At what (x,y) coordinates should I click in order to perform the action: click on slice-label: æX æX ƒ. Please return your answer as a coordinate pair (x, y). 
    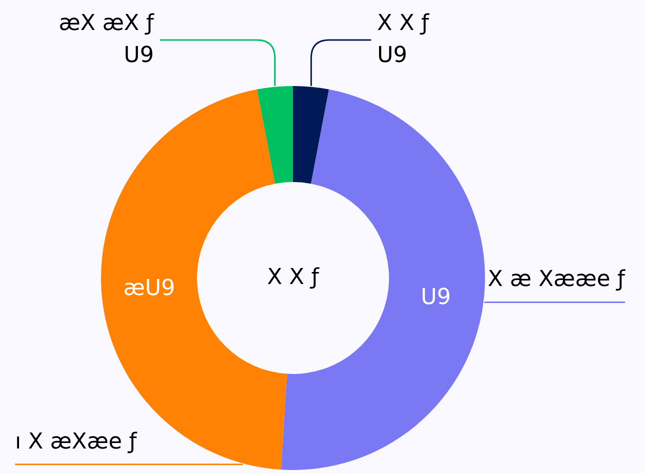
    Looking at the image, I should click on (107, 23).